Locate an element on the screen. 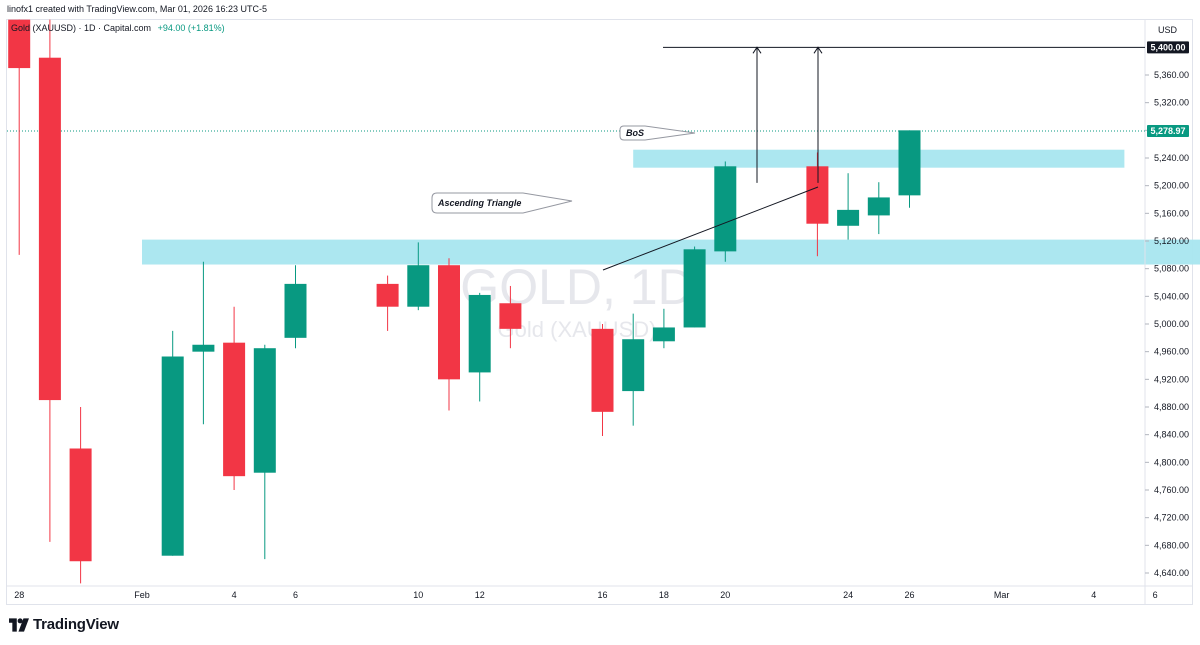 The width and height of the screenshot is (1200, 645). price-tick-label: 5,000.00 is located at coordinates (1171, 324).